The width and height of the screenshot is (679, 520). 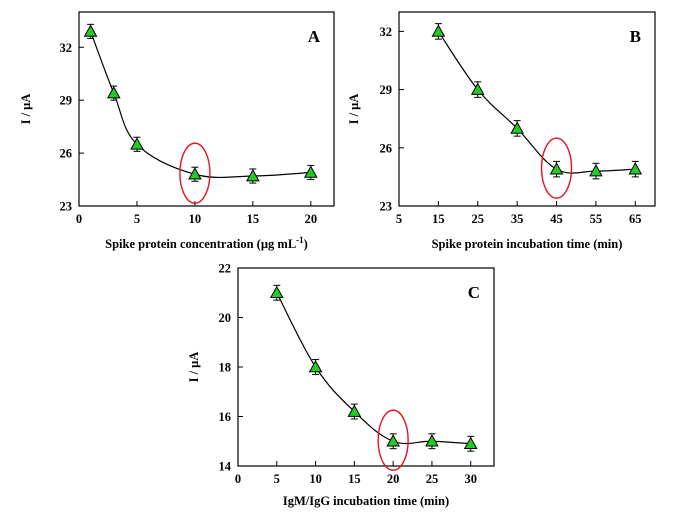 I want to click on y-tick-label: 20, so click(x=225, y=318).